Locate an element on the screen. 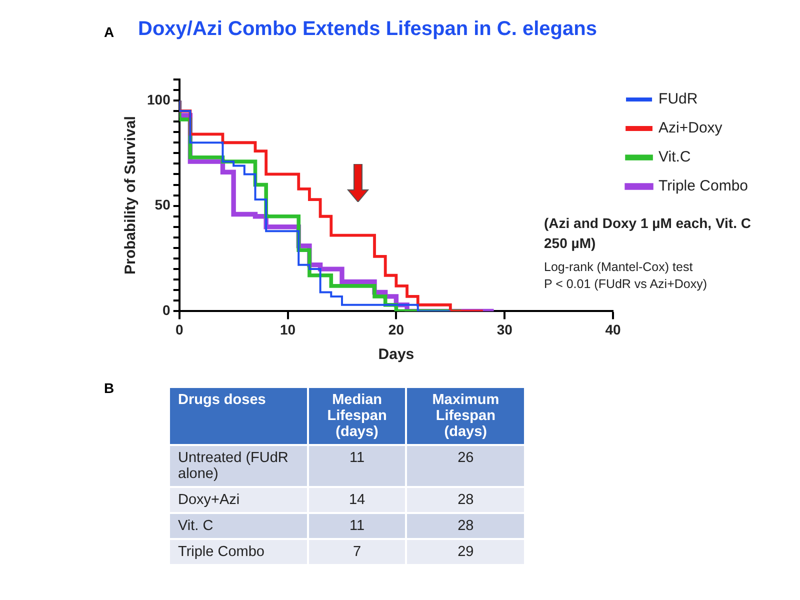  data-label: 29 is located at coordinates (465, 552).